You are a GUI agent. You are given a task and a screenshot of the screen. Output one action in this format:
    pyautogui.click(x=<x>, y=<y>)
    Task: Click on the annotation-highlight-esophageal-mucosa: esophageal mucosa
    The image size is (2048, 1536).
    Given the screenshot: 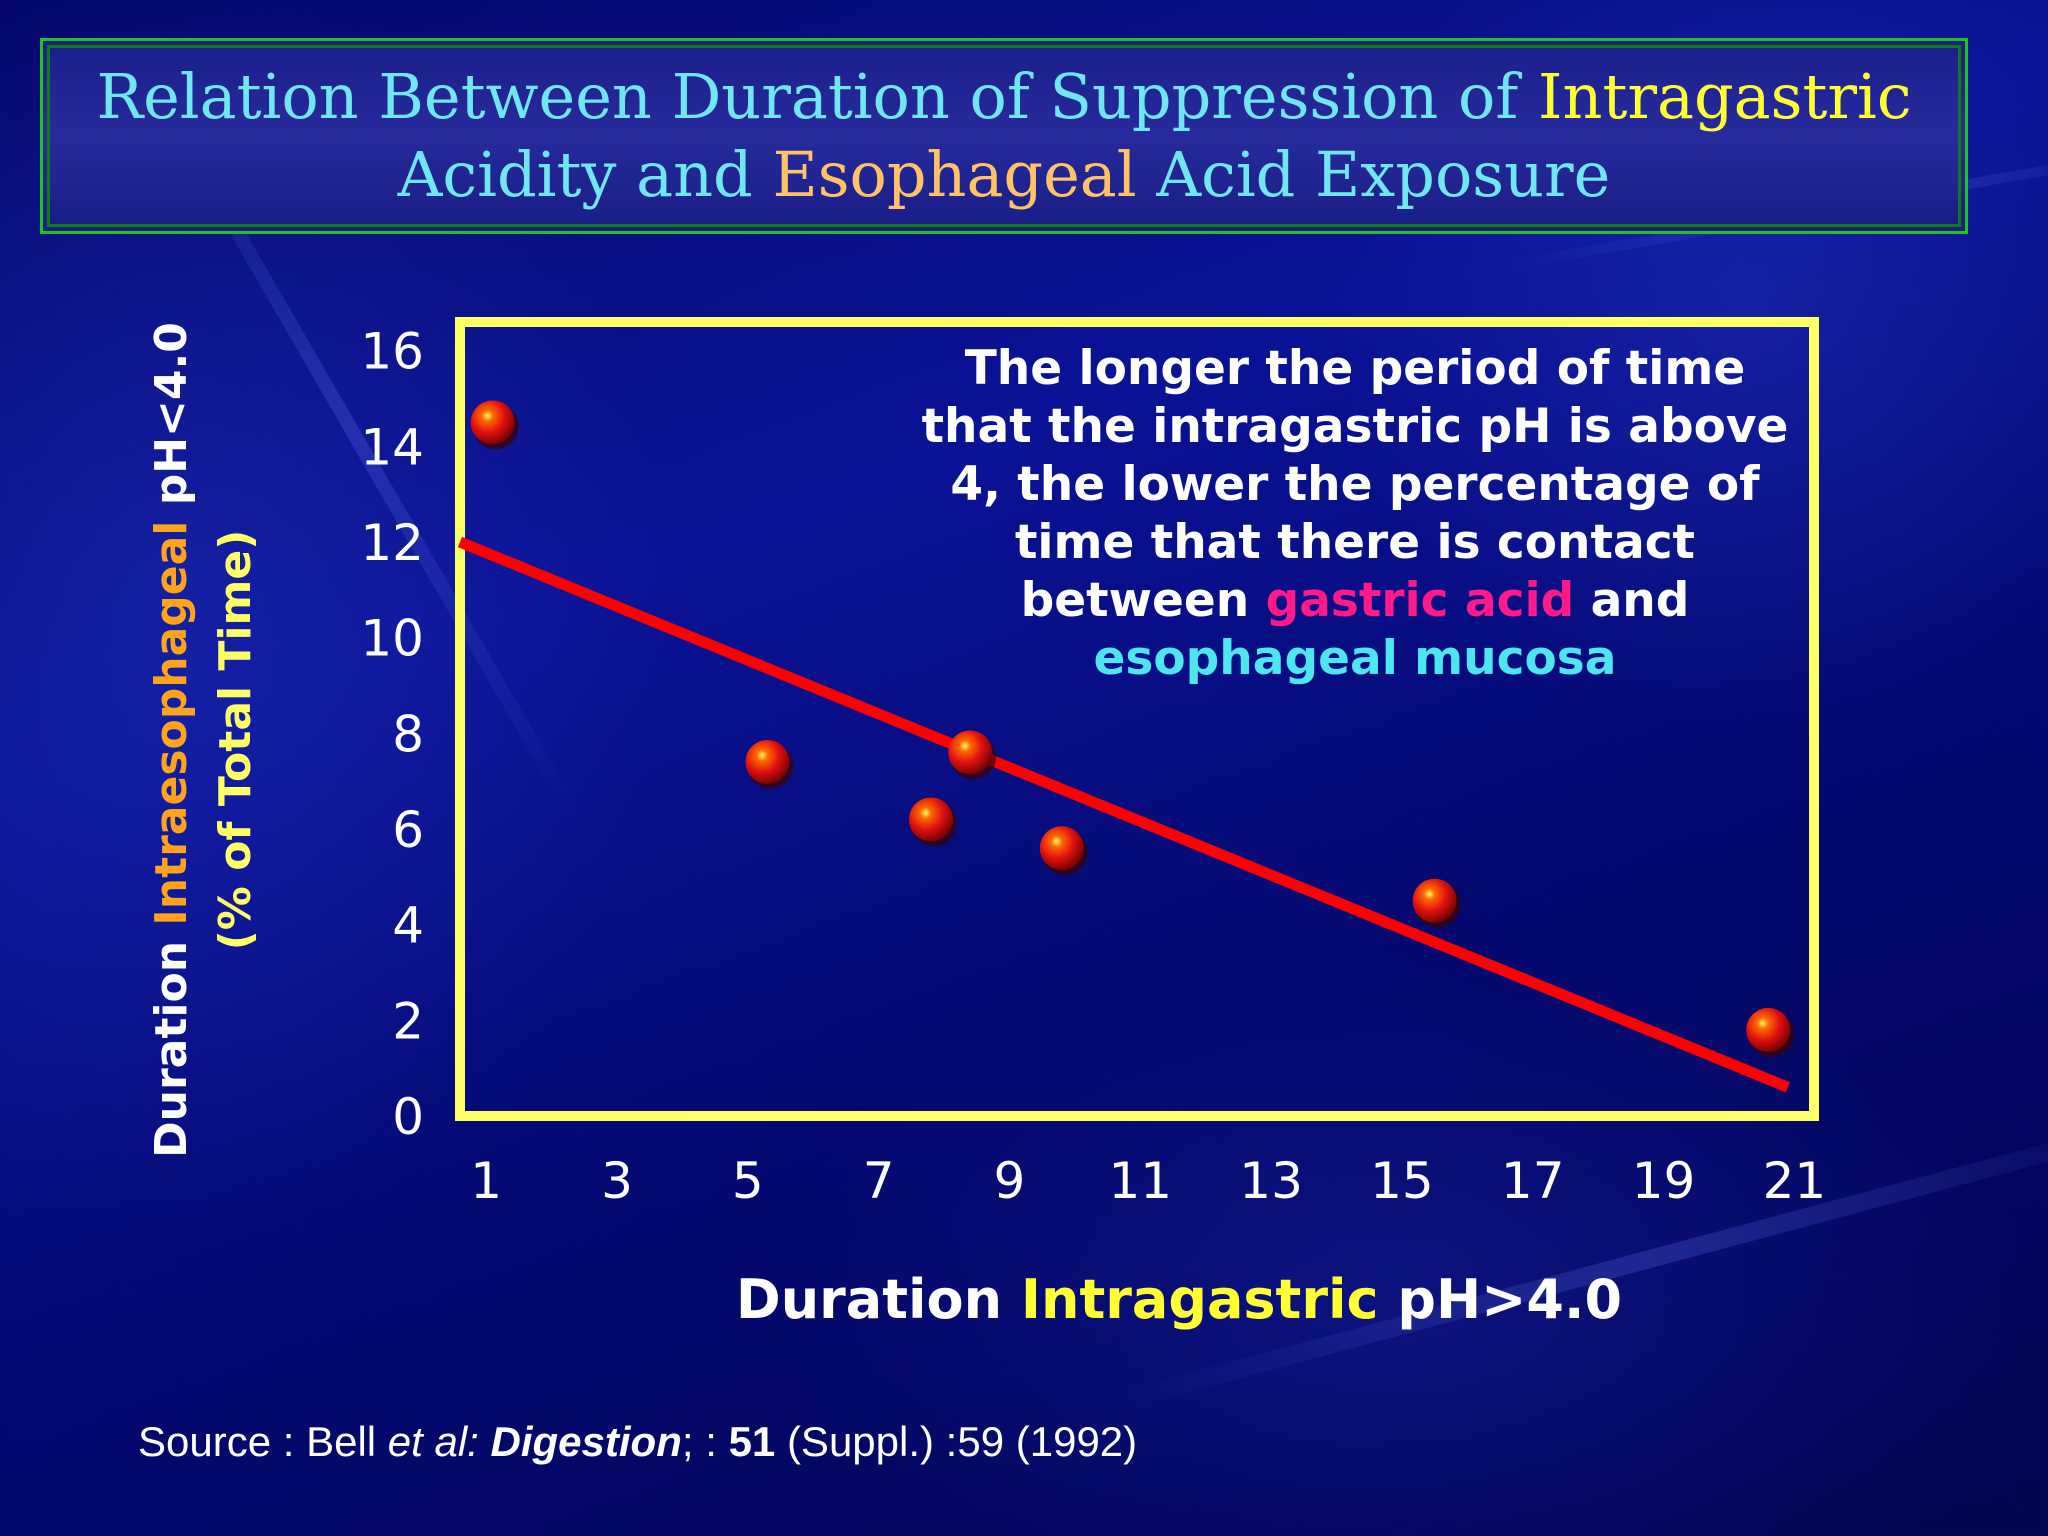 What is the action you would take?
    pyautogui.click(x=1355, y=658)
    